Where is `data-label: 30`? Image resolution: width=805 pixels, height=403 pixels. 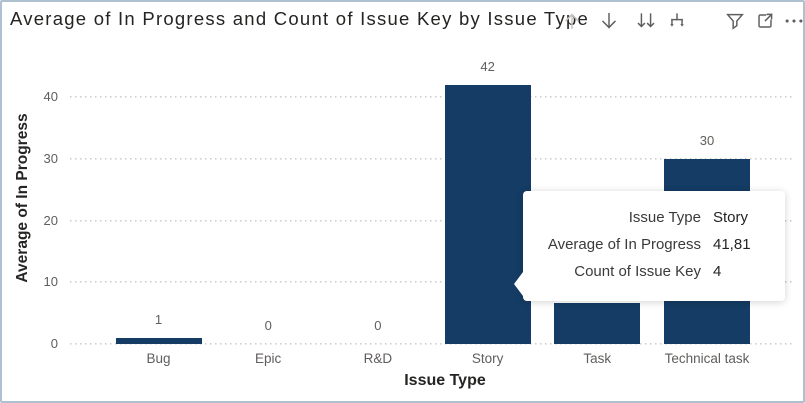 data-label: 30 is located at coordinates (707, 140).